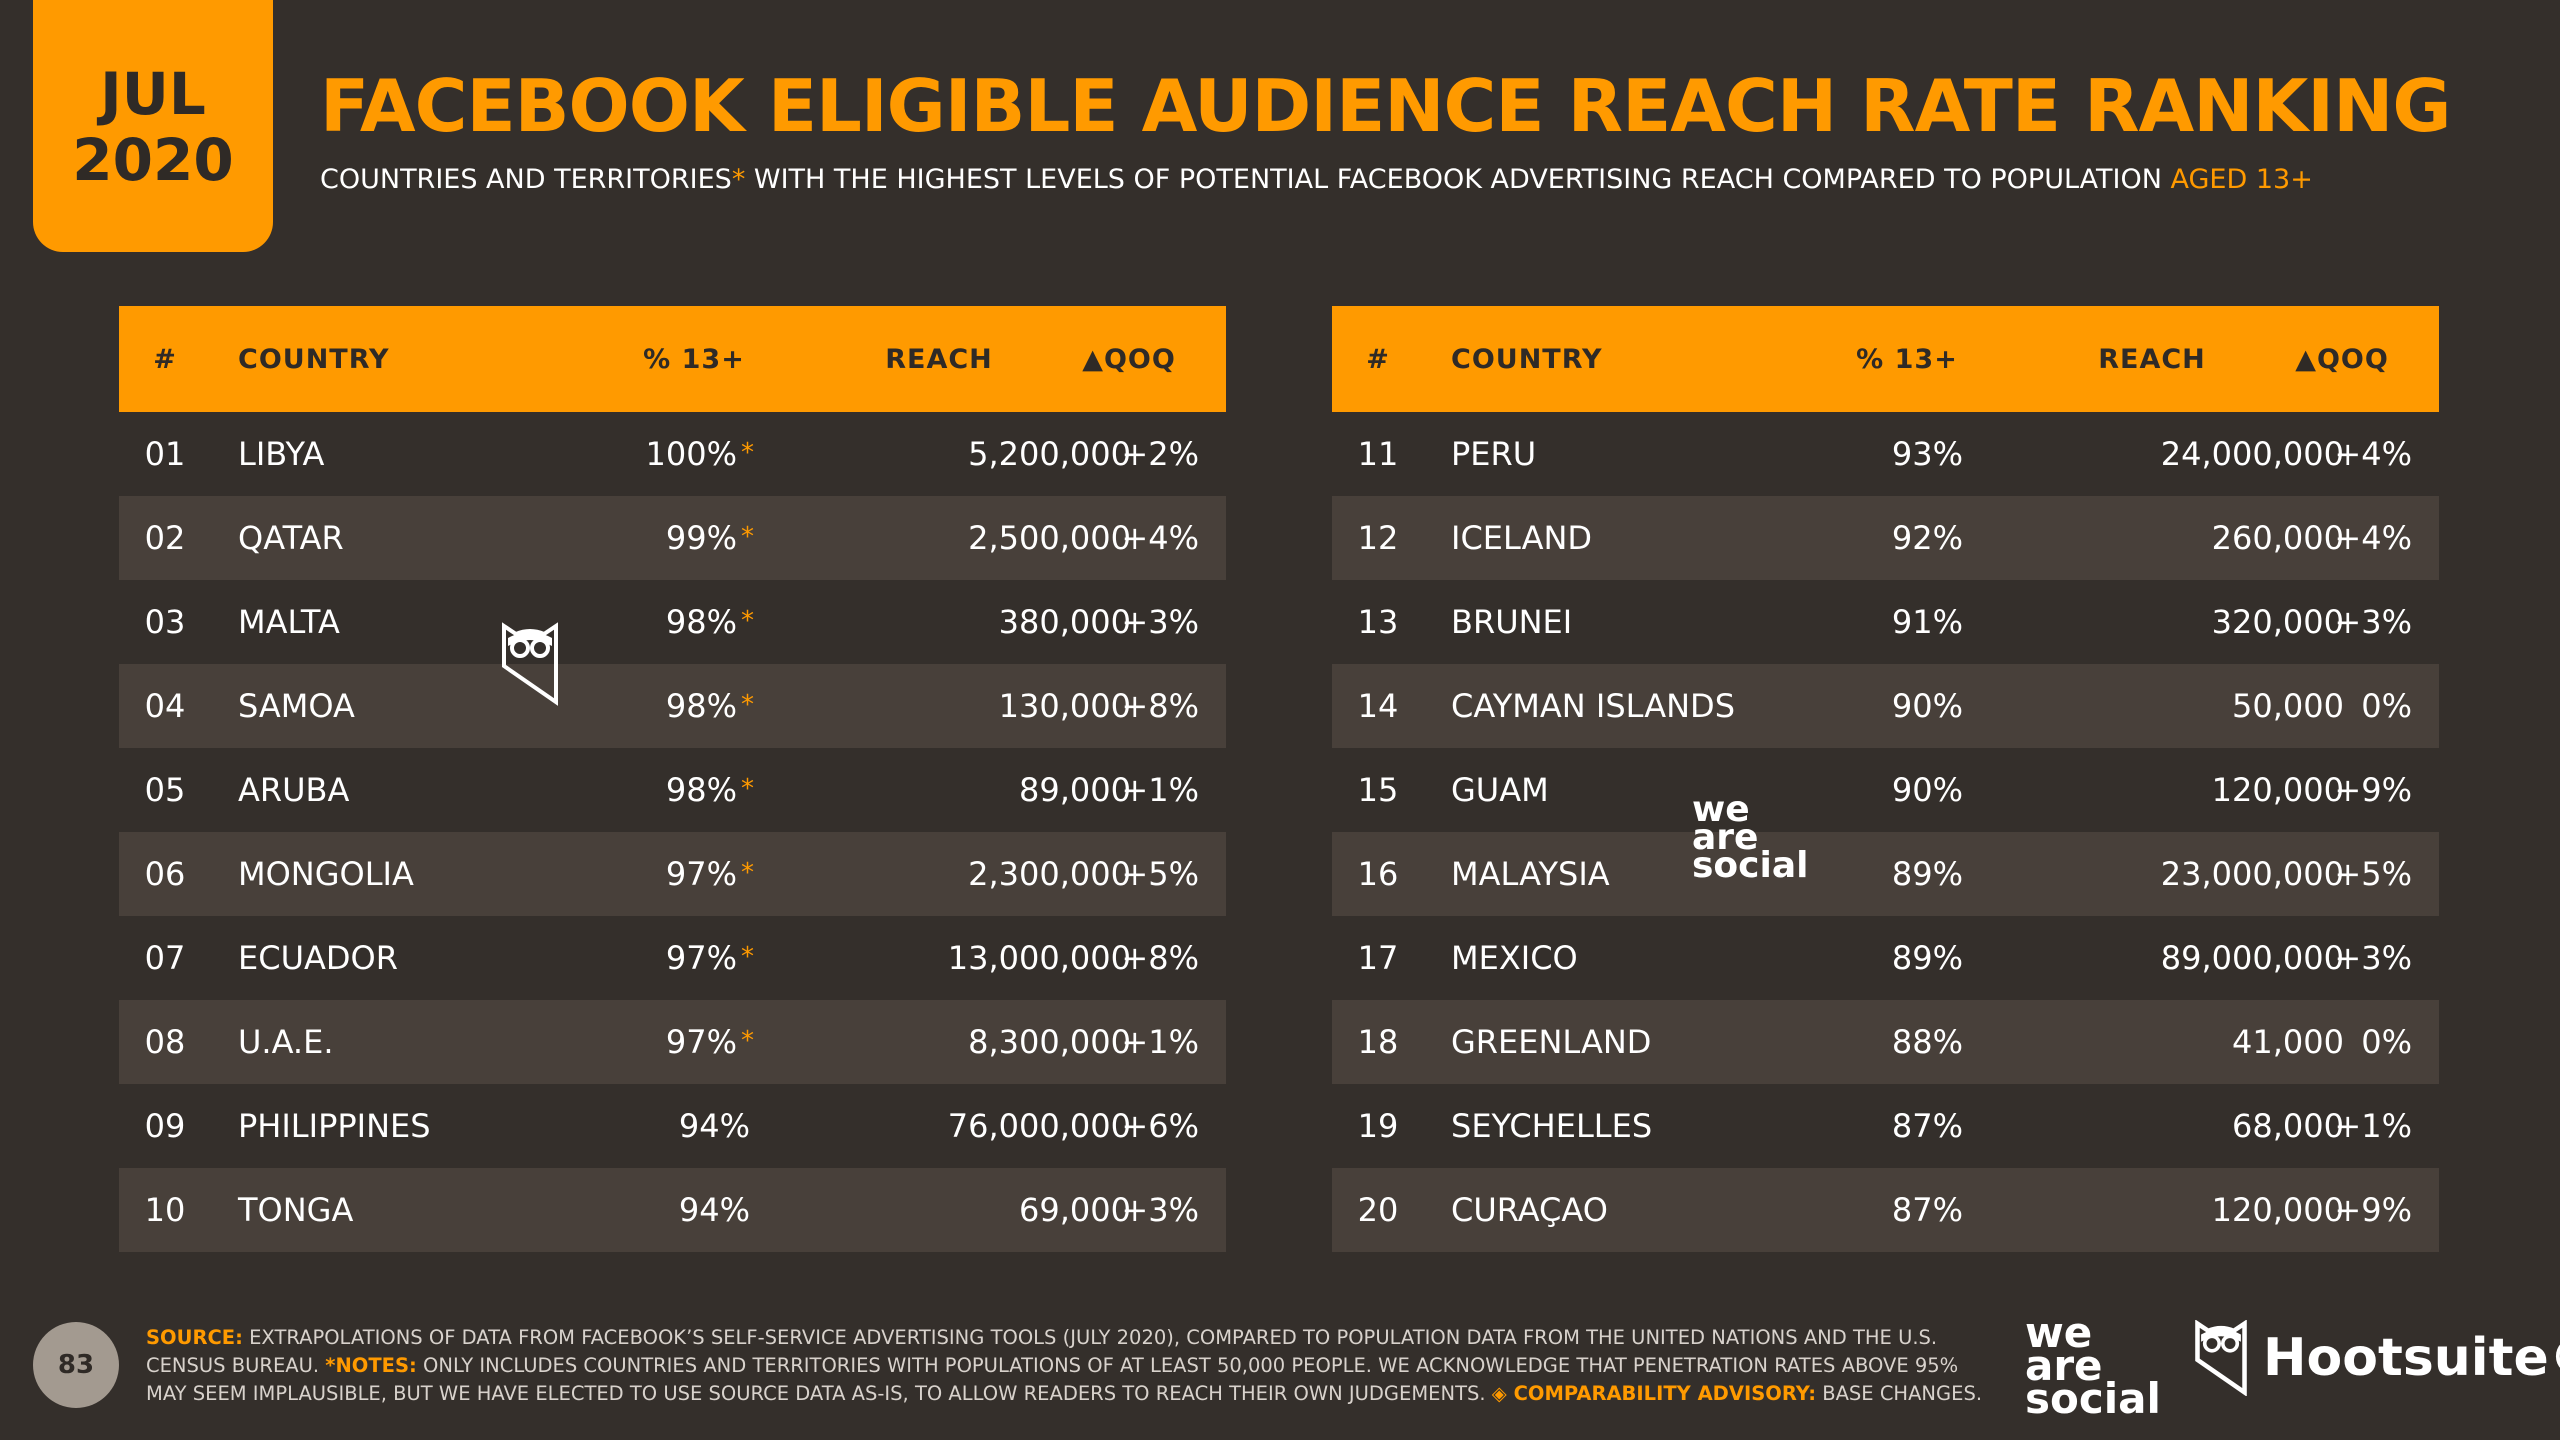  What do you see at coordinates (1064, 706) in the screenshot?
I see `cell-reach: 130,000` at bounding box center [1064, 706].